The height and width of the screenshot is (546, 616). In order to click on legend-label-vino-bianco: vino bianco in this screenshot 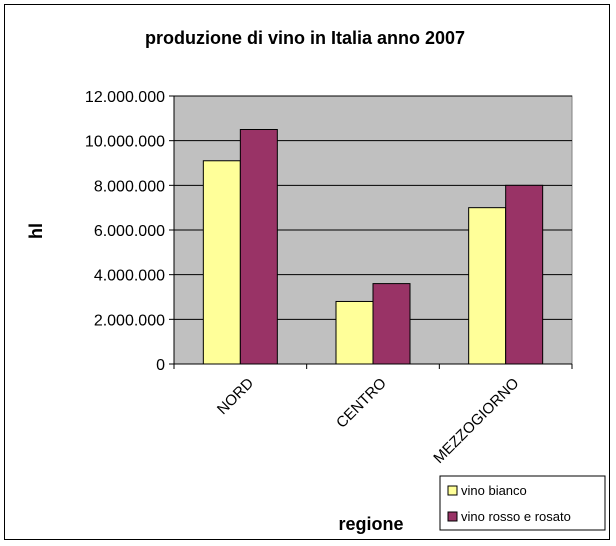, I will do `click(494, 490)`.